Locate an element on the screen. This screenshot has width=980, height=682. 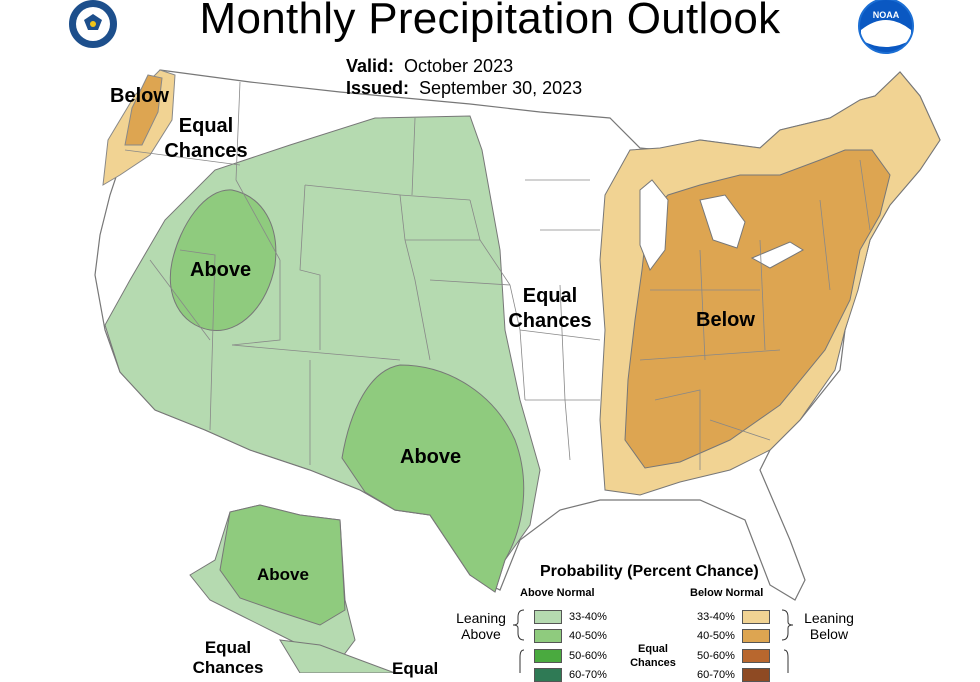
center-equal-line1: Equal is located at coordinates (550, 296).